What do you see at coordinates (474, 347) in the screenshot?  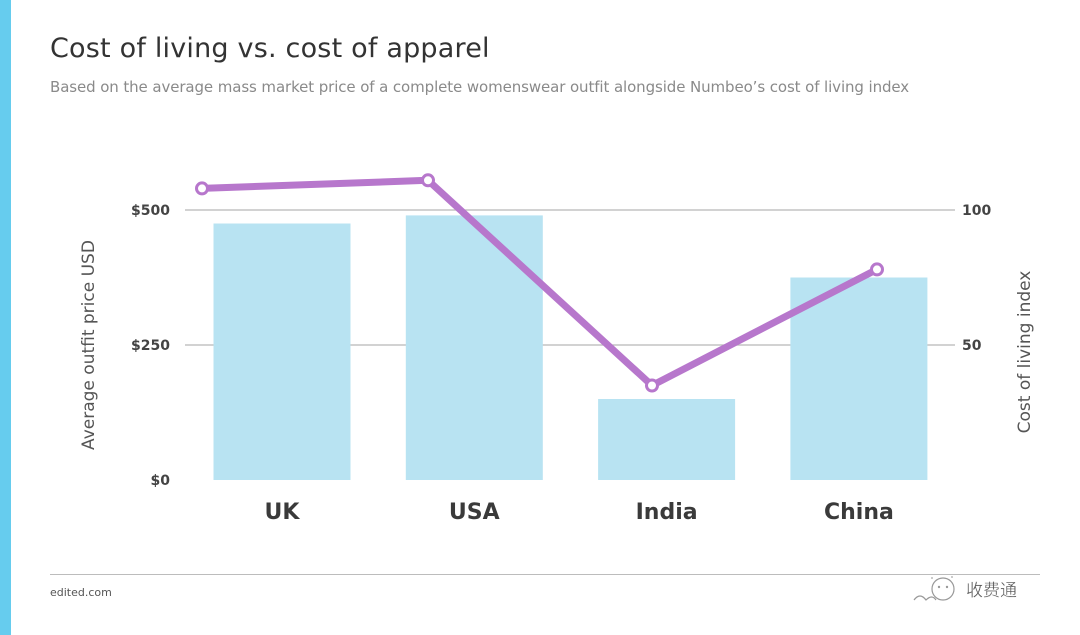 I see `bar-usa` at bounding box center [474, 347].